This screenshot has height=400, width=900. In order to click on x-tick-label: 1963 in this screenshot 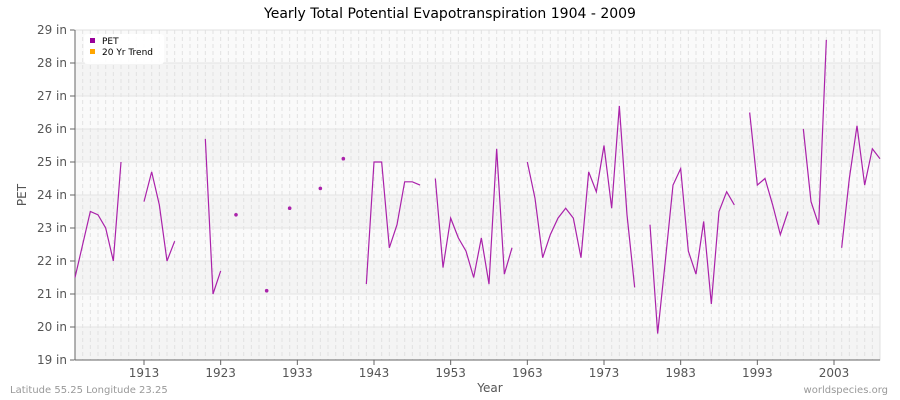, I will do `click(527, 373)`.